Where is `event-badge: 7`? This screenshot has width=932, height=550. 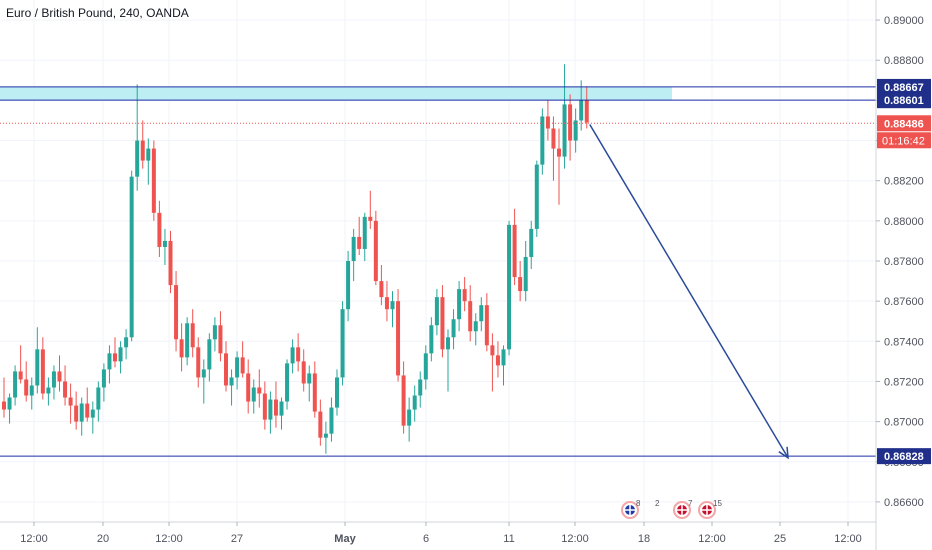 event-badge: 7 is located at coordinates (683, 509).